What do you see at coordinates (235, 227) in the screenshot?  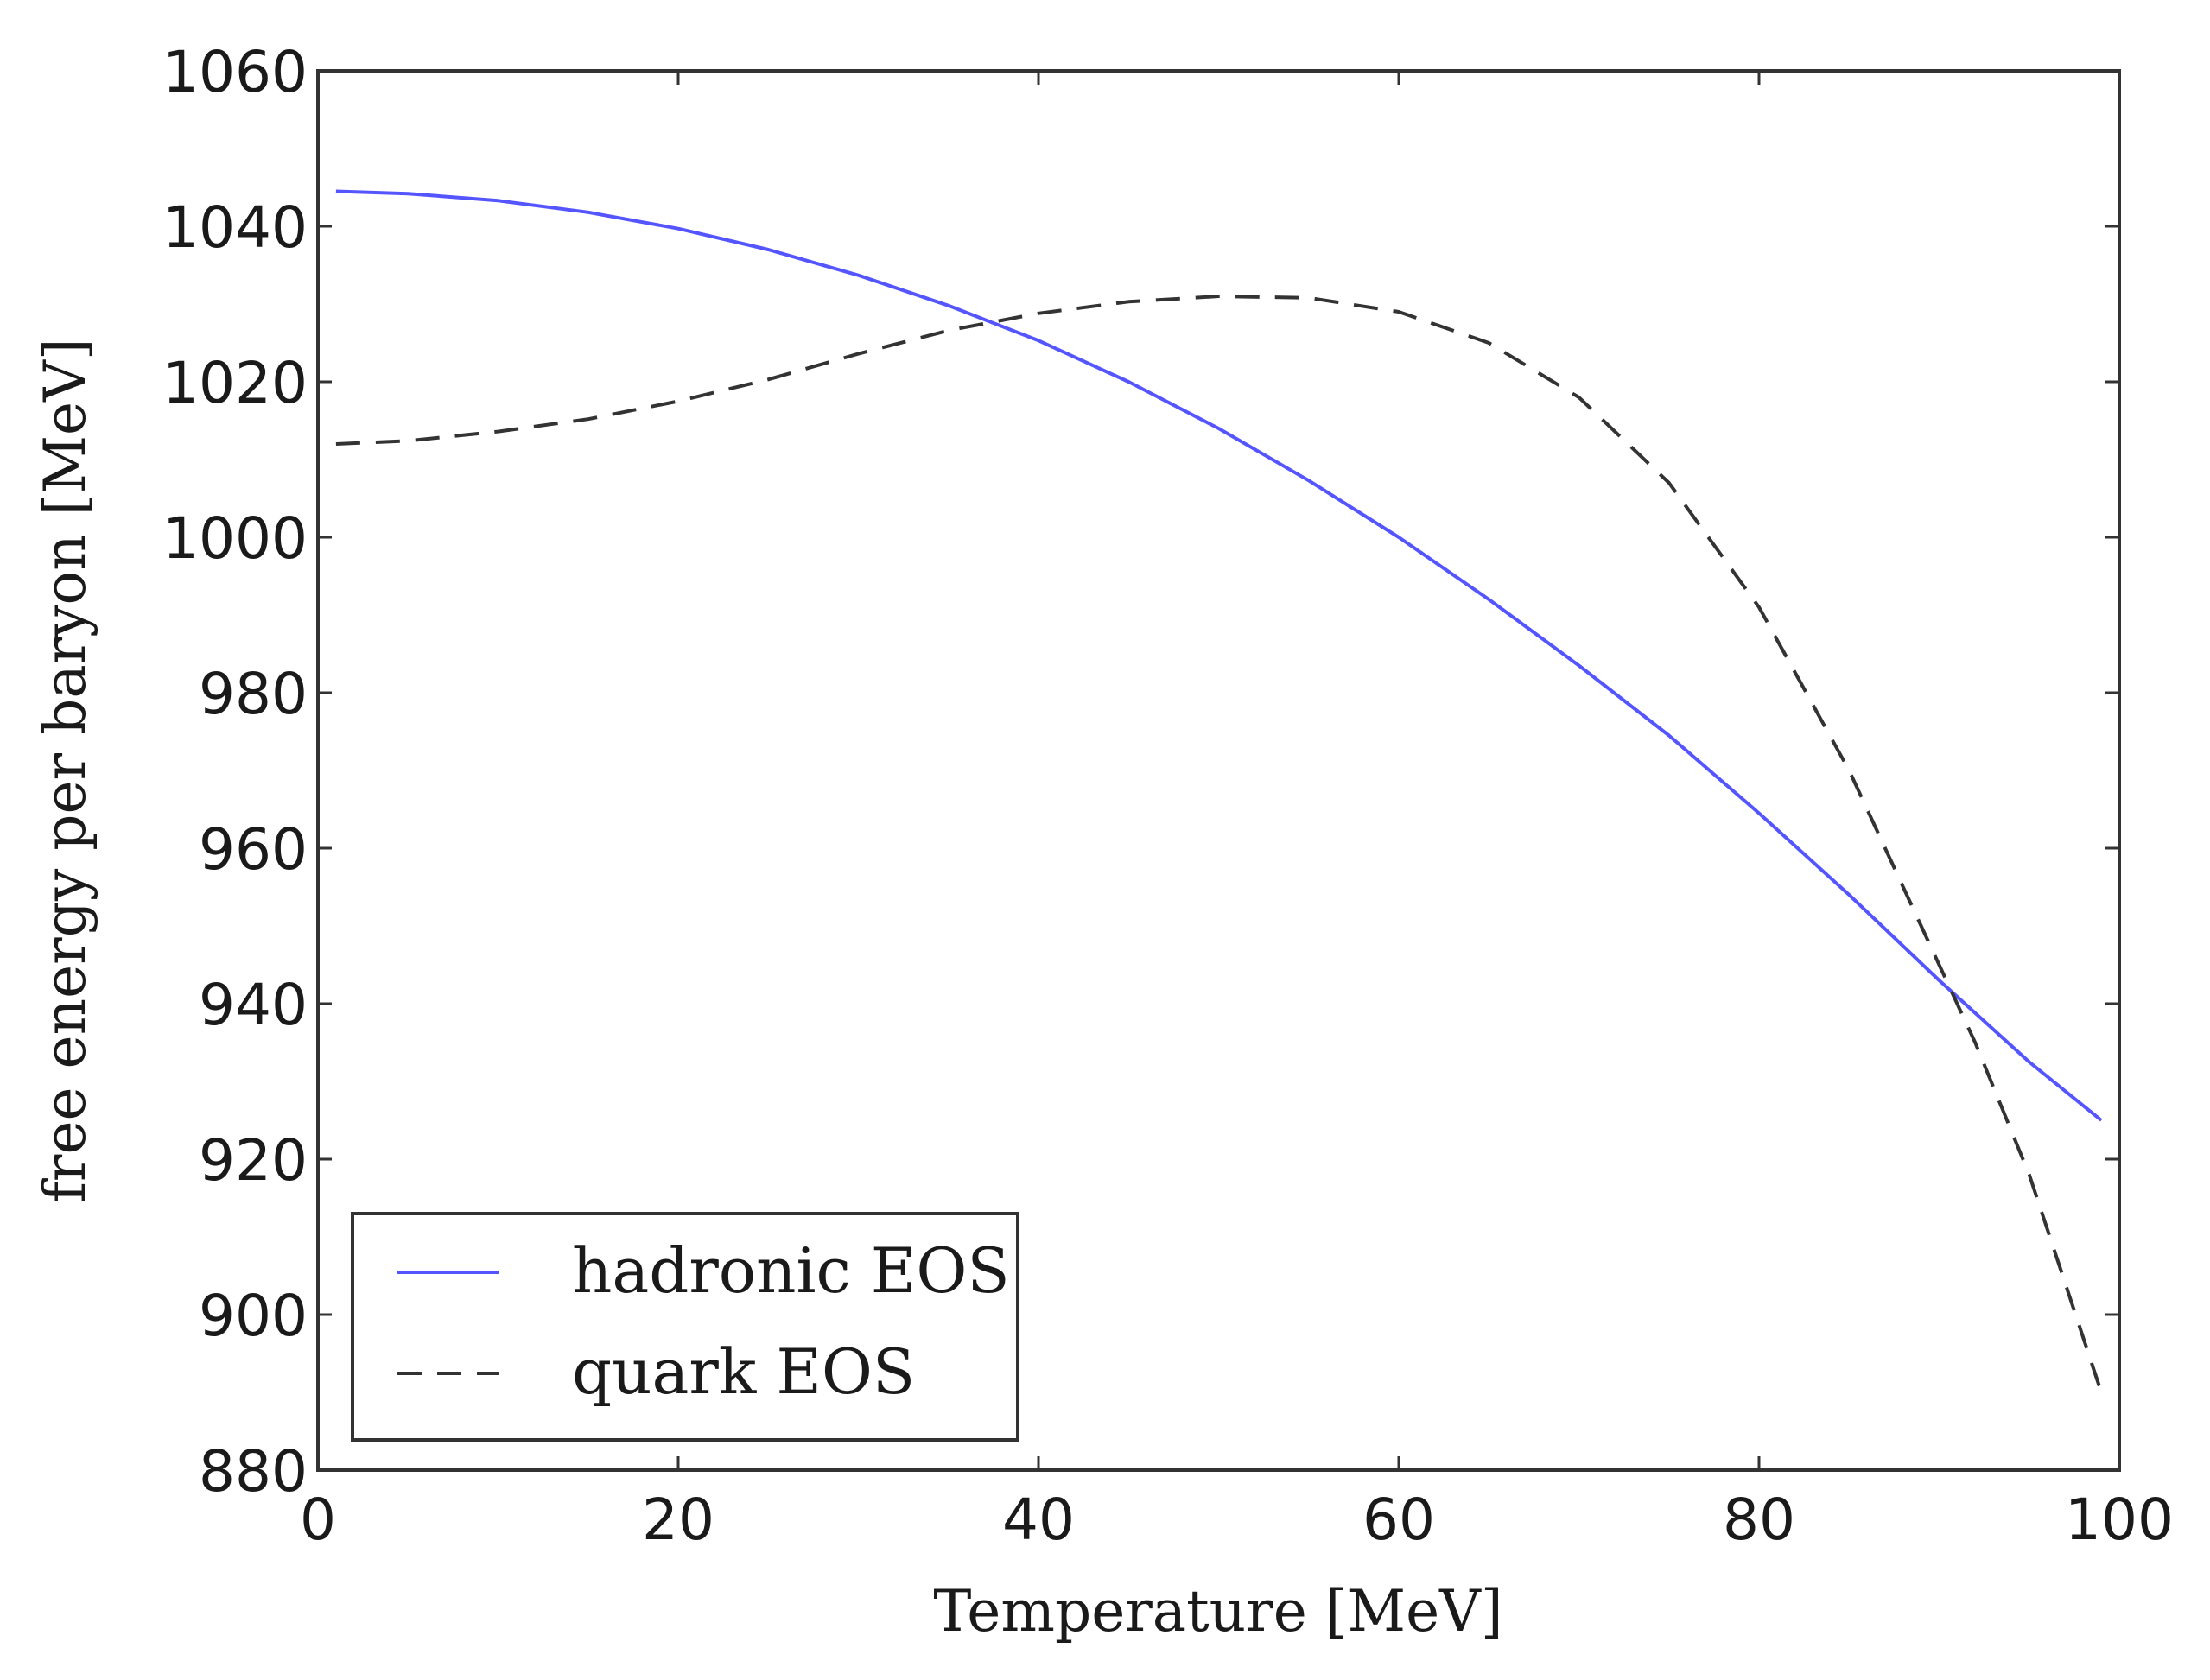 I see `y-tick-label: 1040` at bounding box center [235, 227].